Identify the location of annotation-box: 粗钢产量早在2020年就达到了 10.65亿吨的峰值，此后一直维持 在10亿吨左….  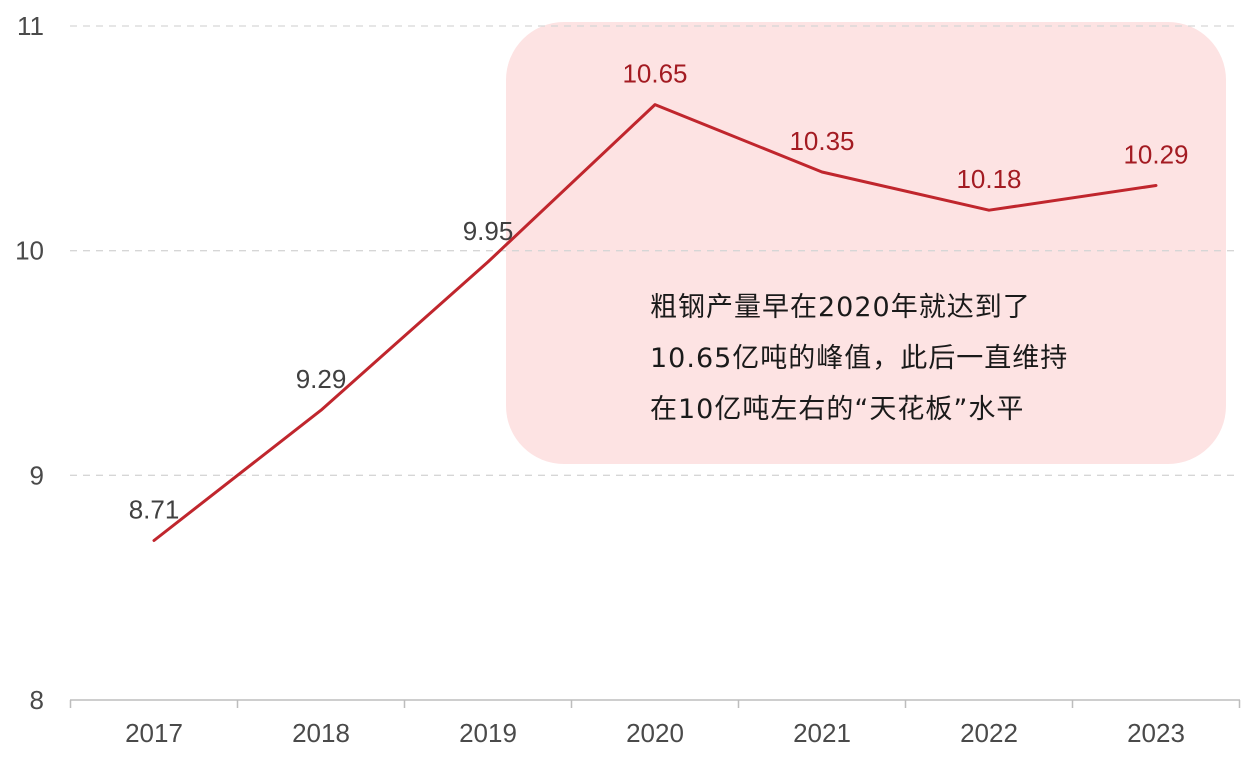
(910, 358).